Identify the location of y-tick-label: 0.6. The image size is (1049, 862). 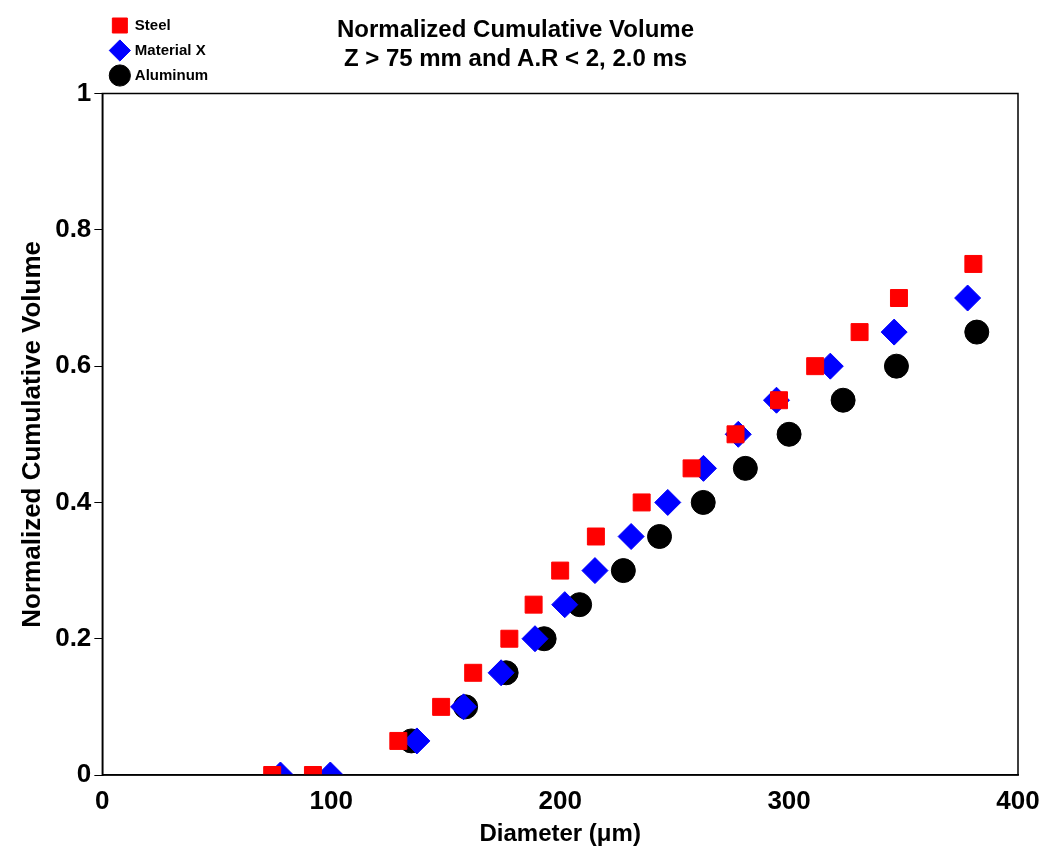
(73, 364).